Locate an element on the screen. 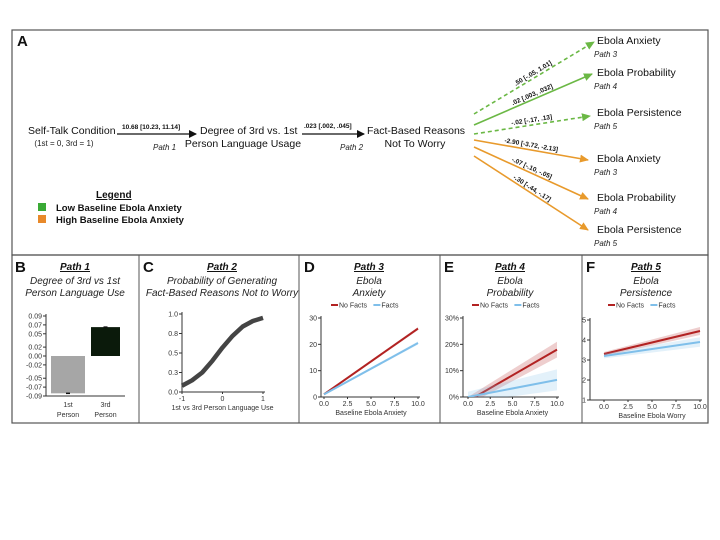 The image size is (720, 540). y-tick-label: 10 is located at coordinates (313, 371).